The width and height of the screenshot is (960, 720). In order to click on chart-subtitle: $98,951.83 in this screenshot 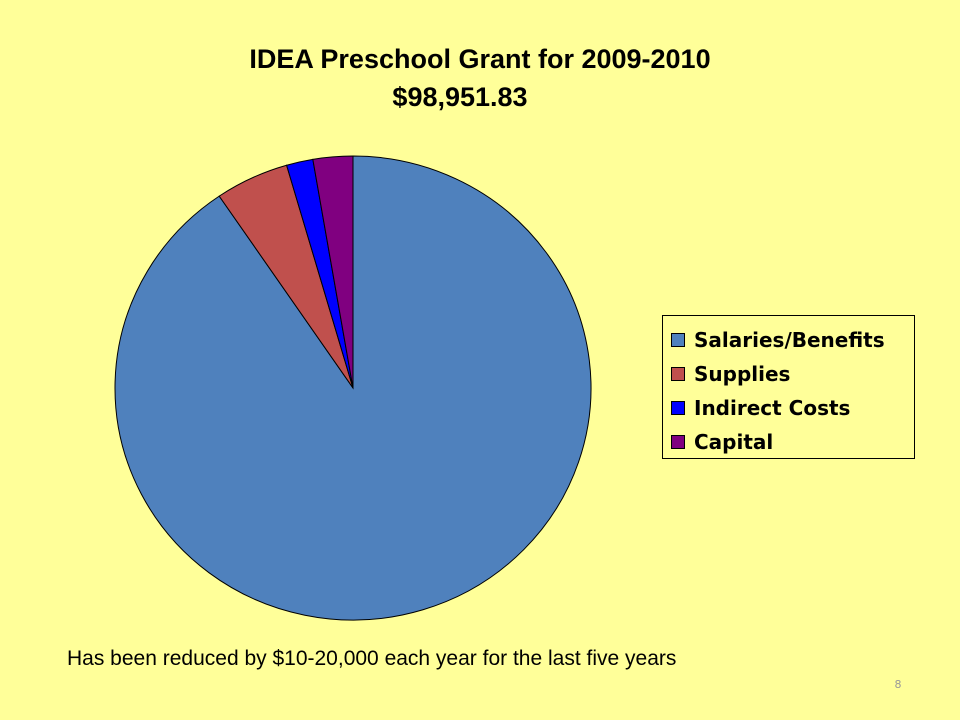, I will do `click(460, 97)`.